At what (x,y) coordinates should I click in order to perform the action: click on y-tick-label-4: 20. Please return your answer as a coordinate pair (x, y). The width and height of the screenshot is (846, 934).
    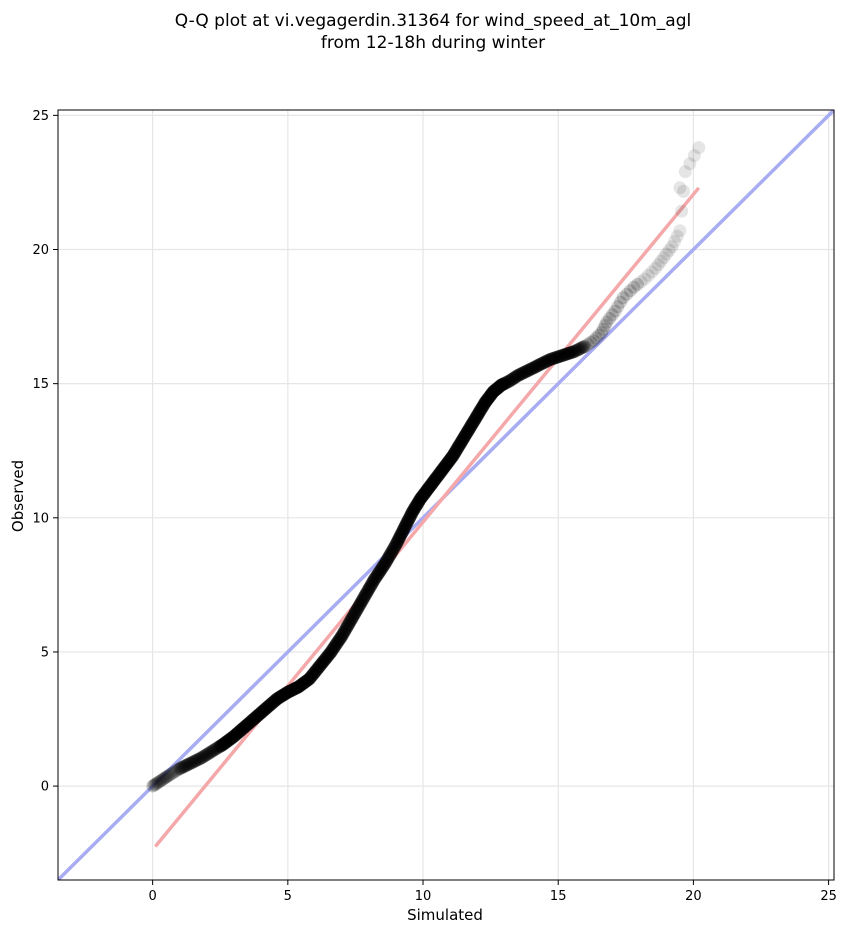
    Looking at the image, I should click on (40, 250).